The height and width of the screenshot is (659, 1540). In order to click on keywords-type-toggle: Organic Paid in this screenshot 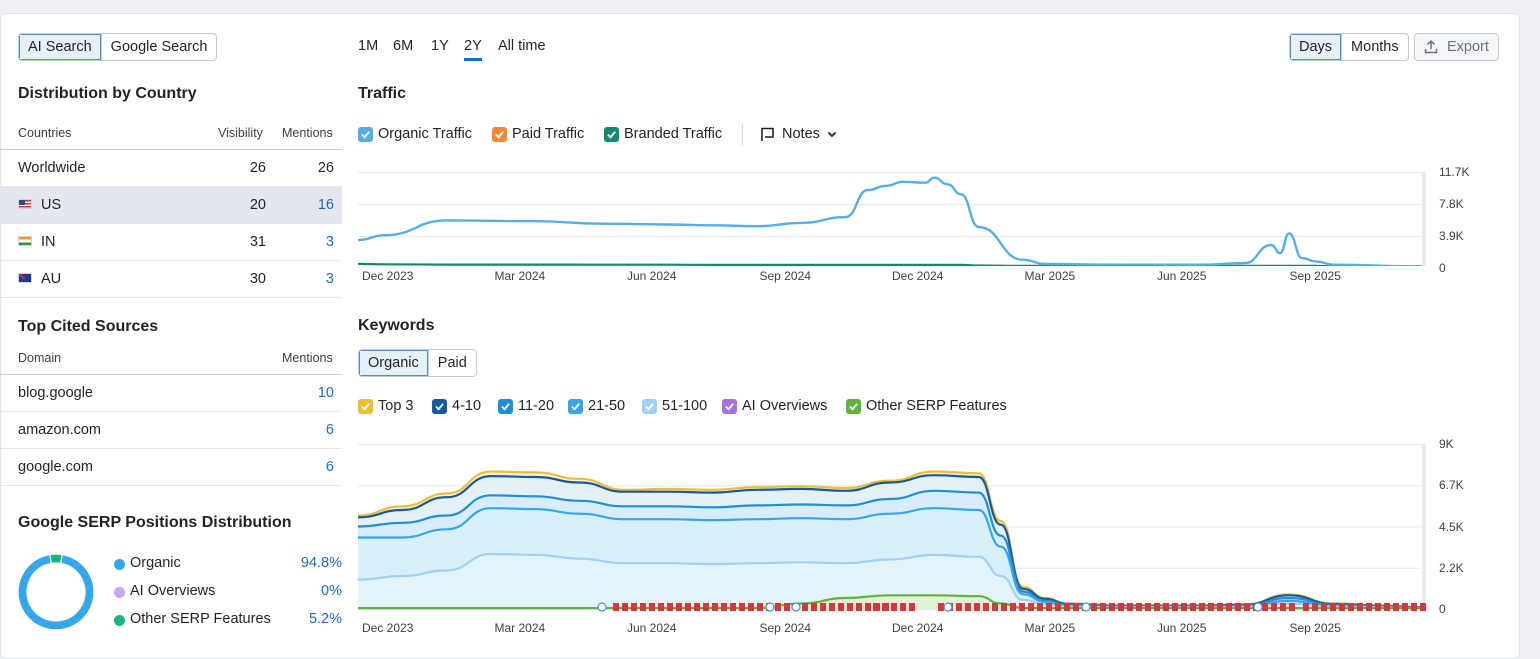, I will do `click(417, 363)`.